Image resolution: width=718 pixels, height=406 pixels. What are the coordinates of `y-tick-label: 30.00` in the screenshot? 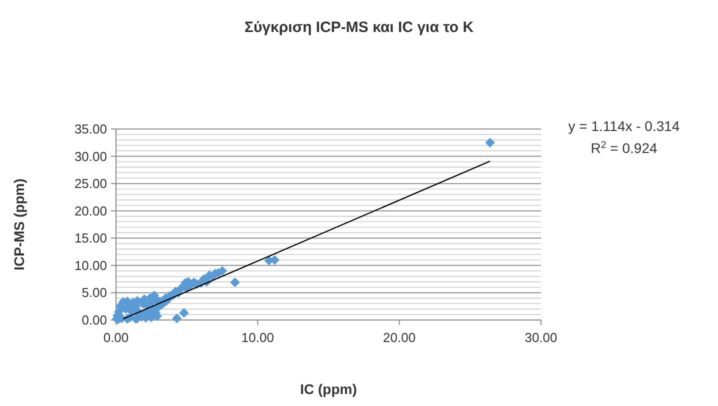 It's located at (90, 156).